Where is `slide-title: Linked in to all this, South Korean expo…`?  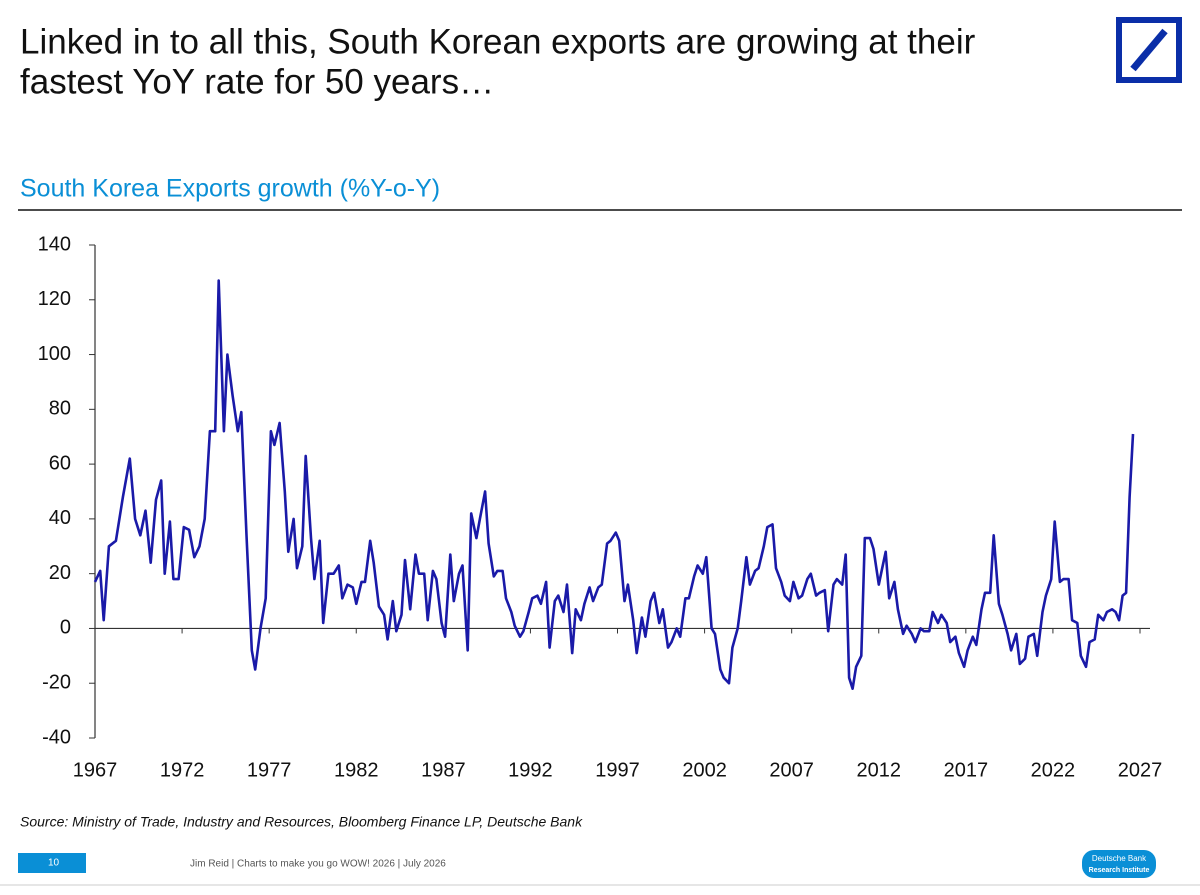 slide-title: Linked in to all this, South Korean expo… is located at coordinates (498, 41).